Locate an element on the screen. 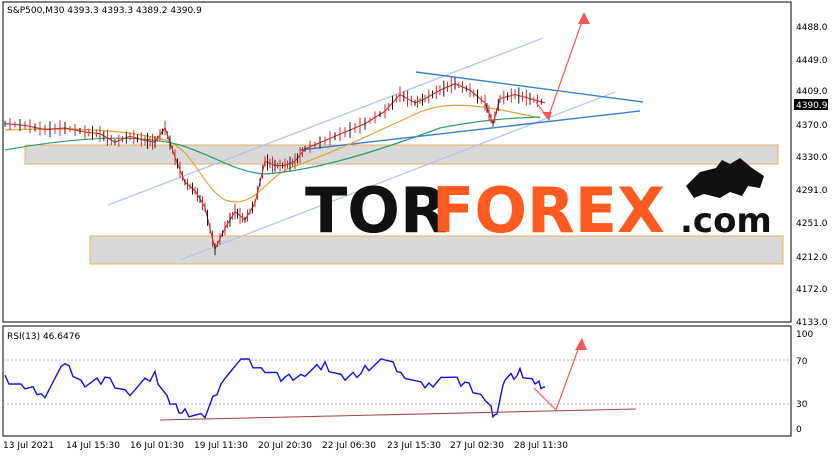 The image size is (834, 456). x-tick-label: 14 Jul 15:30 is located at coordinates (93, 446).